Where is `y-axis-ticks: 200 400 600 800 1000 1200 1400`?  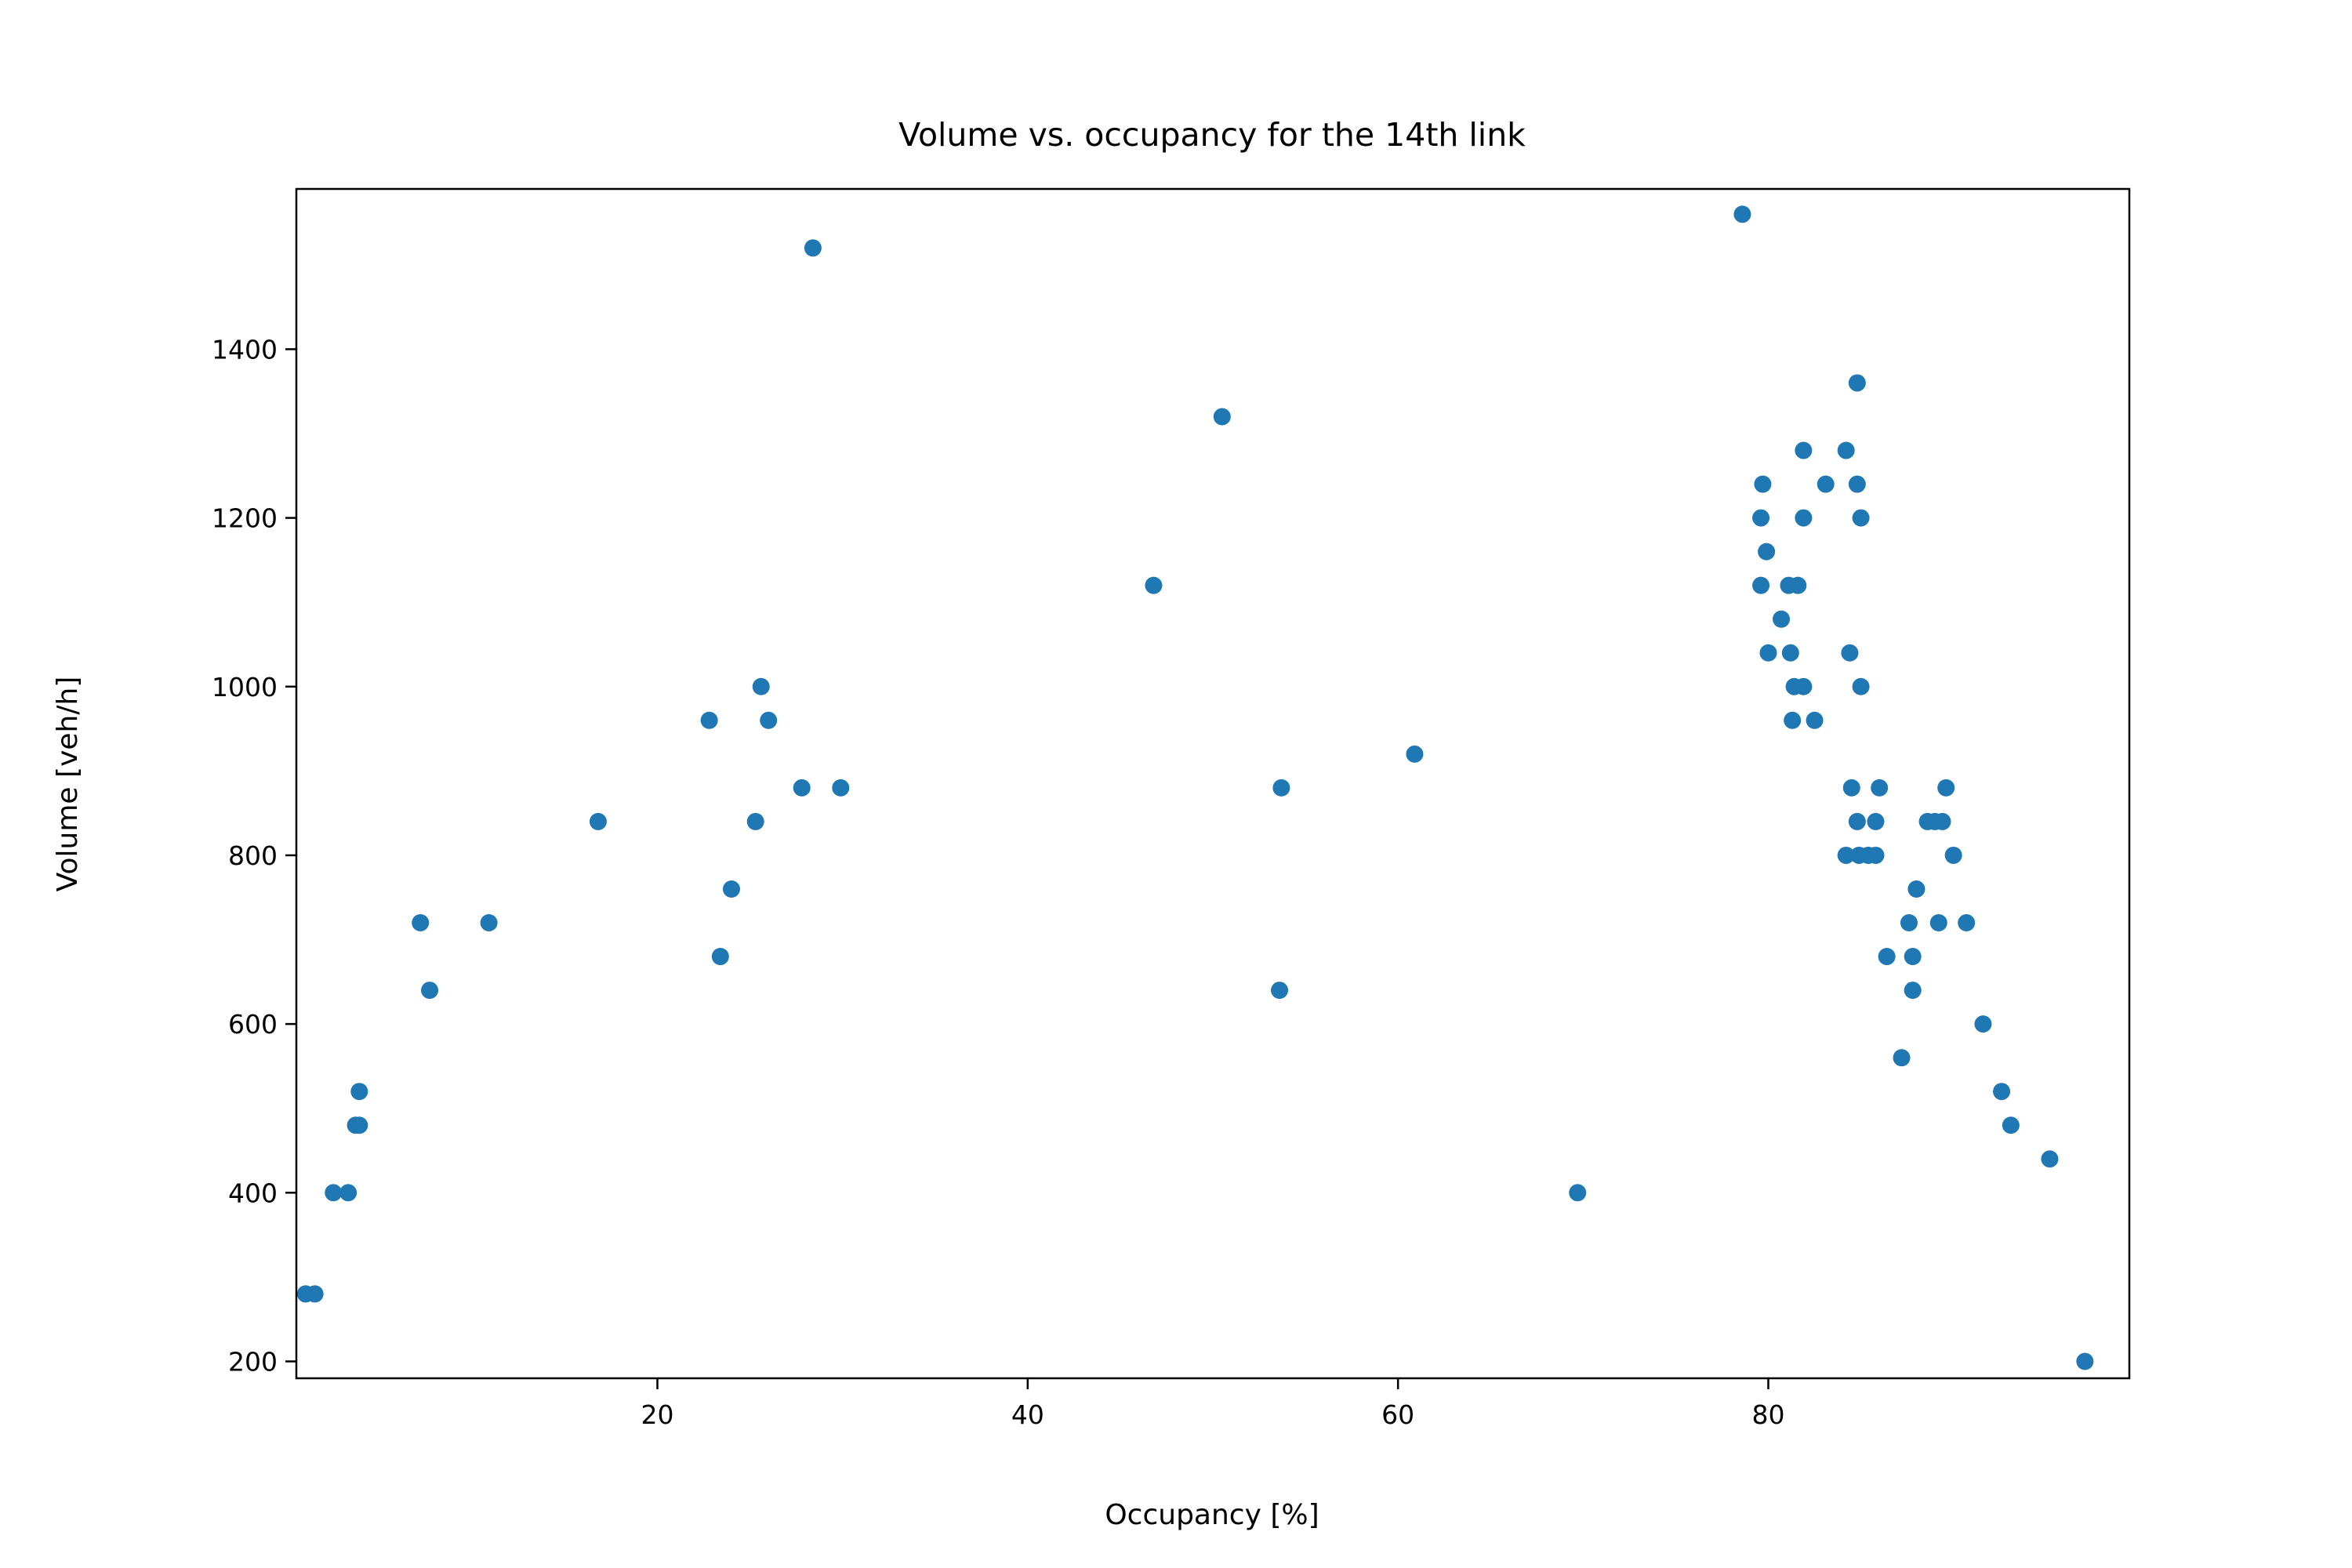
y-axis-ticks: 200 400 600 800 1000 1200 1400 is located at coordinates (254, 855).